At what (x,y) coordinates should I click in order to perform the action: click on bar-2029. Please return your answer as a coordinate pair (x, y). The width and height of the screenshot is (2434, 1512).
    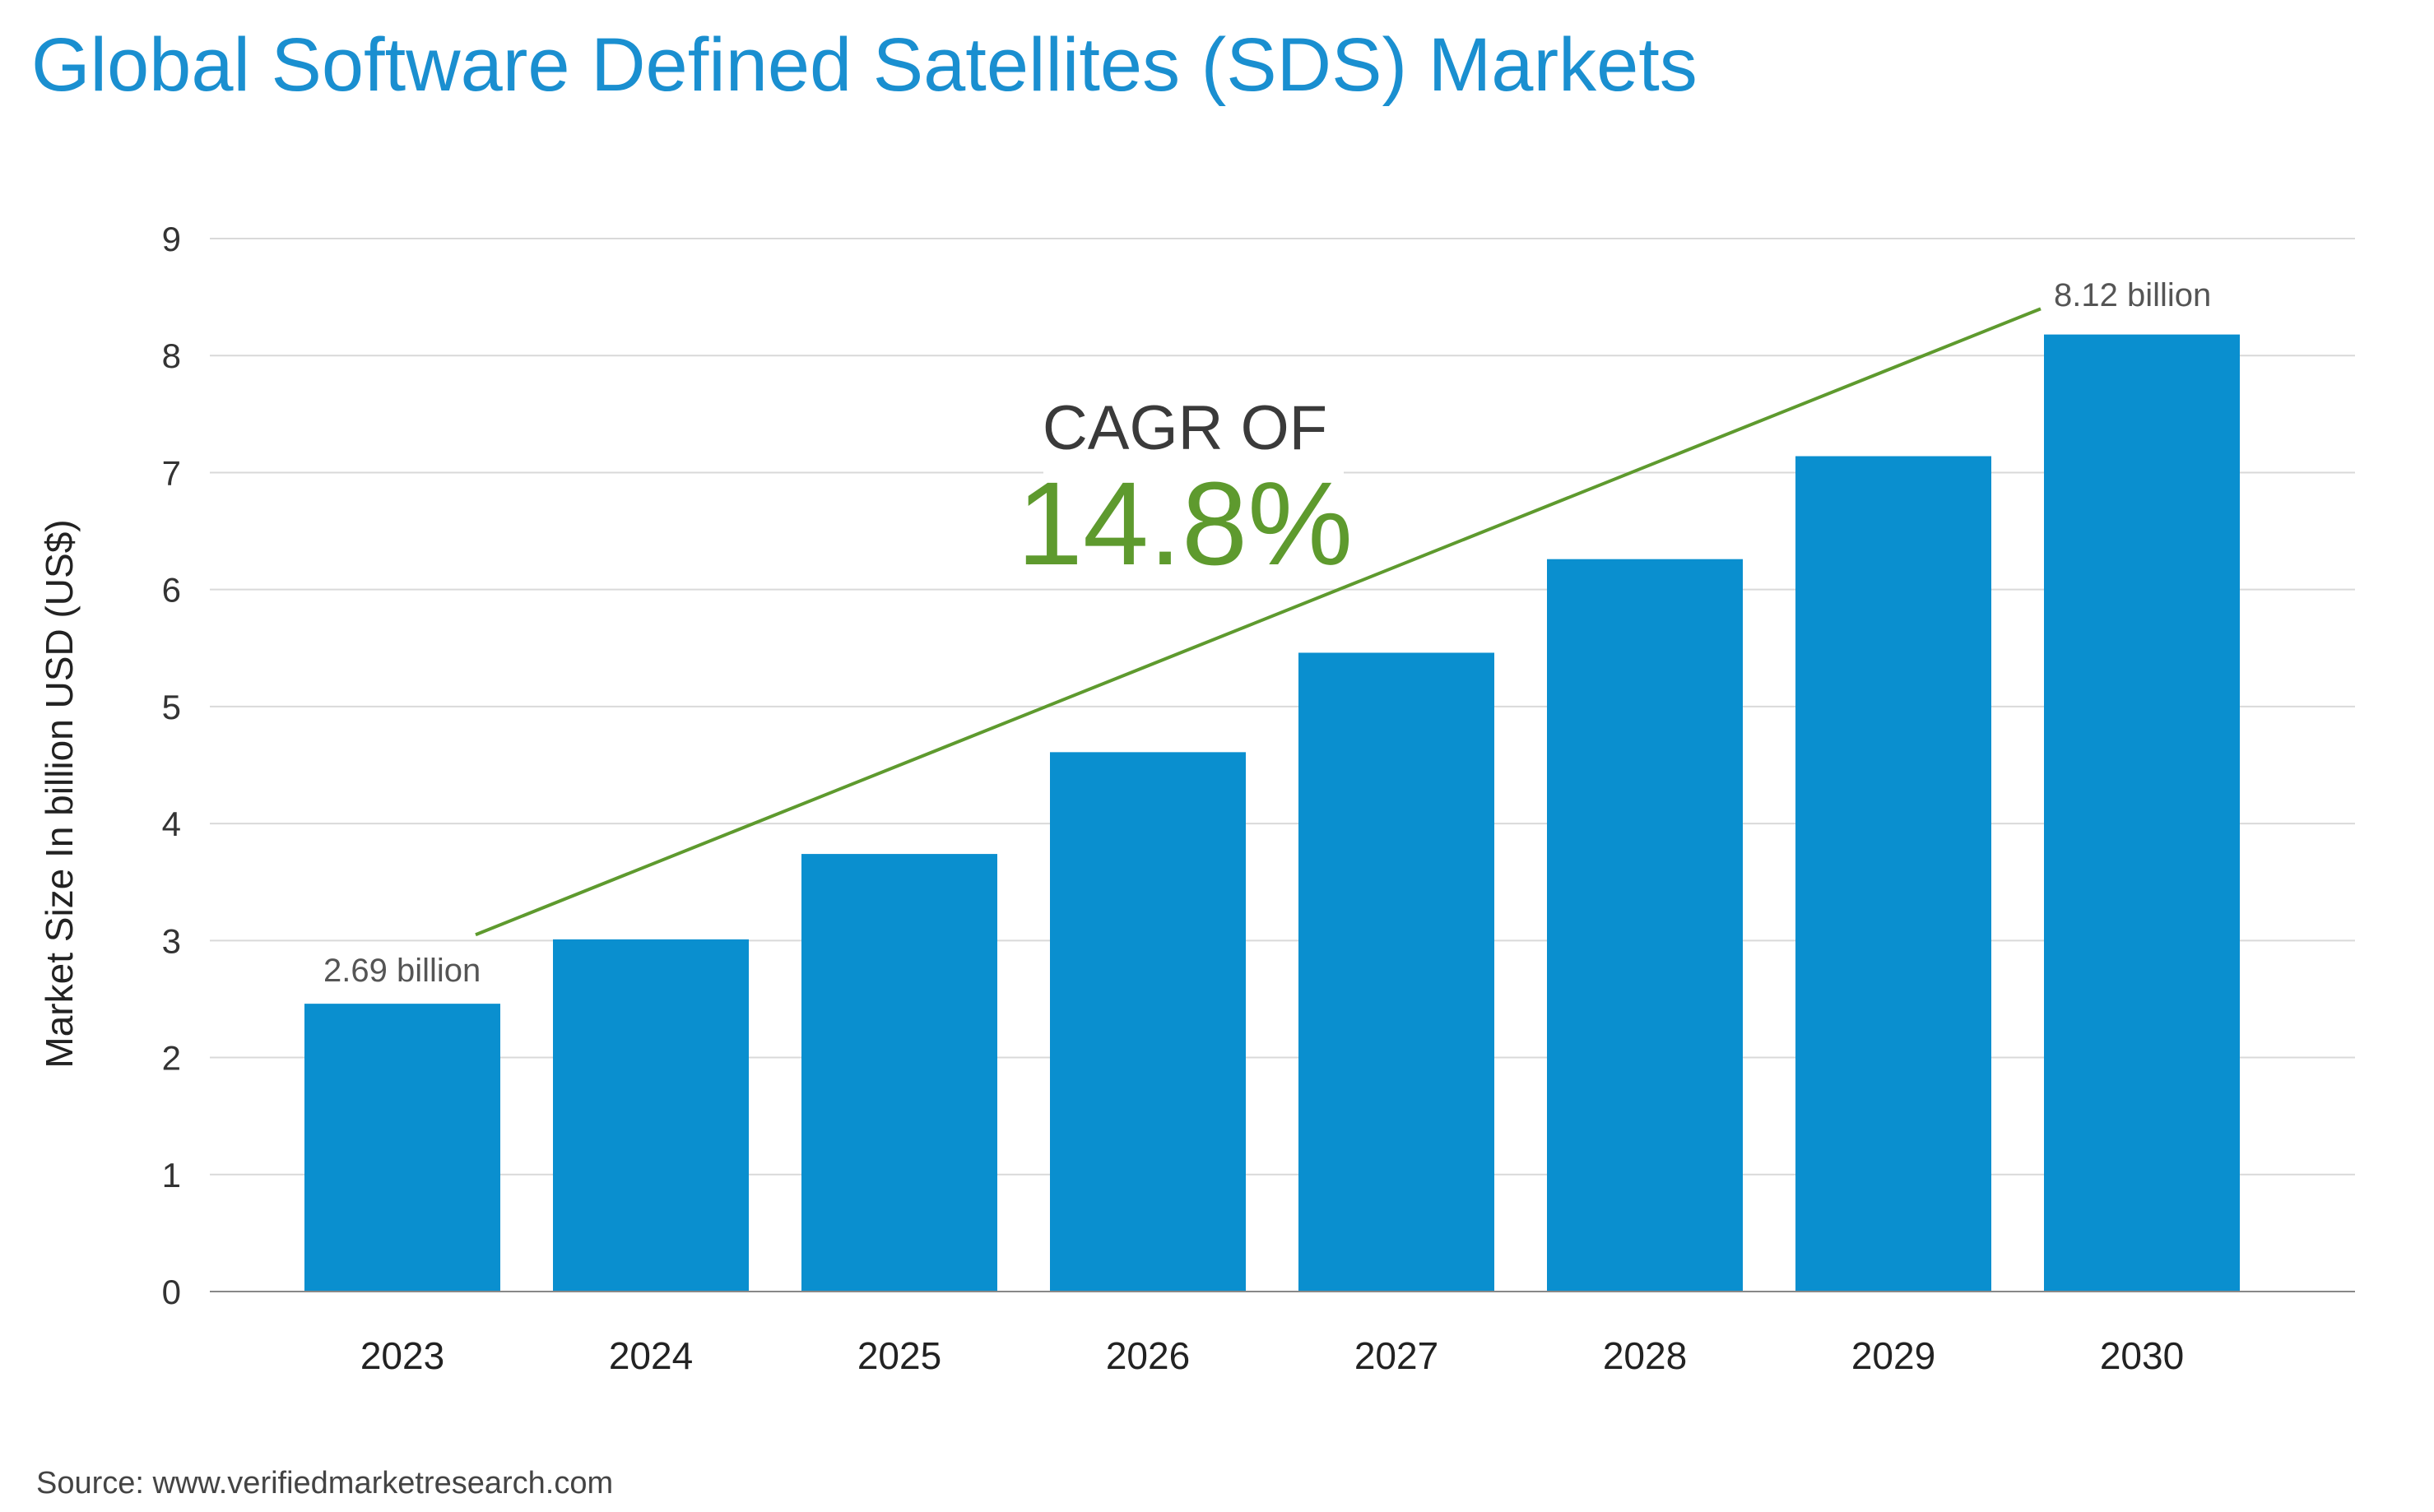
    Looking at the image, I should click on (1893, 874).